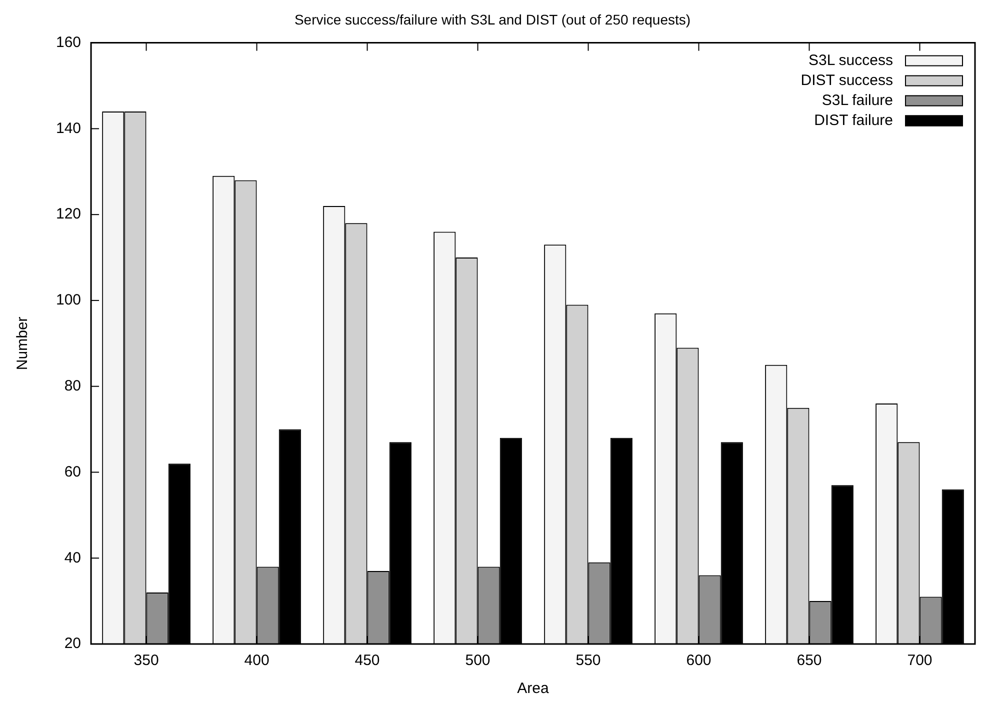 Image resolution: width=987 pixels, height=708 pixels. I want to click on chart-title: Service success/failure with S3L and DIST (out of 250 requests), so click(492, 19).